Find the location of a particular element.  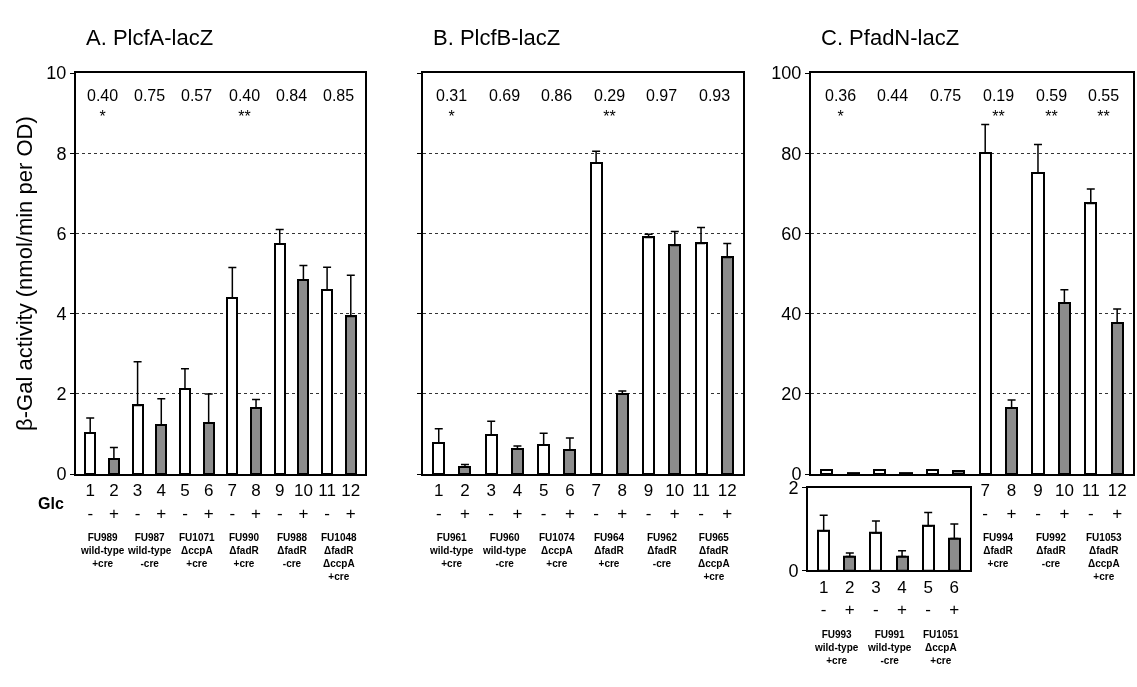

chart-title: C. PfadN-lacZ is located at coordinates (890, 37).